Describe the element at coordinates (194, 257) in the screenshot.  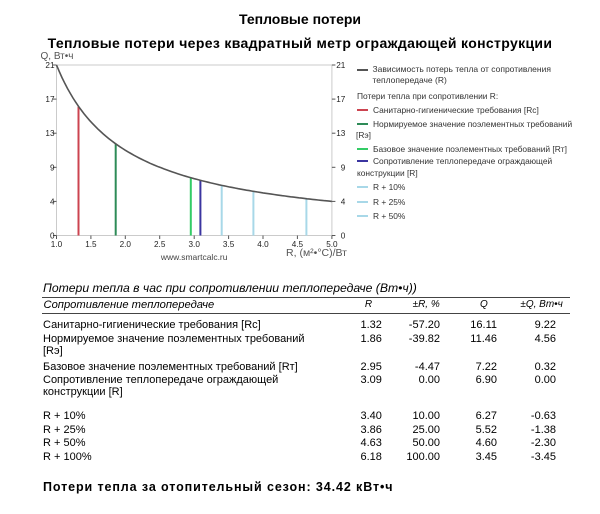
I see `svg-text: www.smartcalc.ru` at that location.